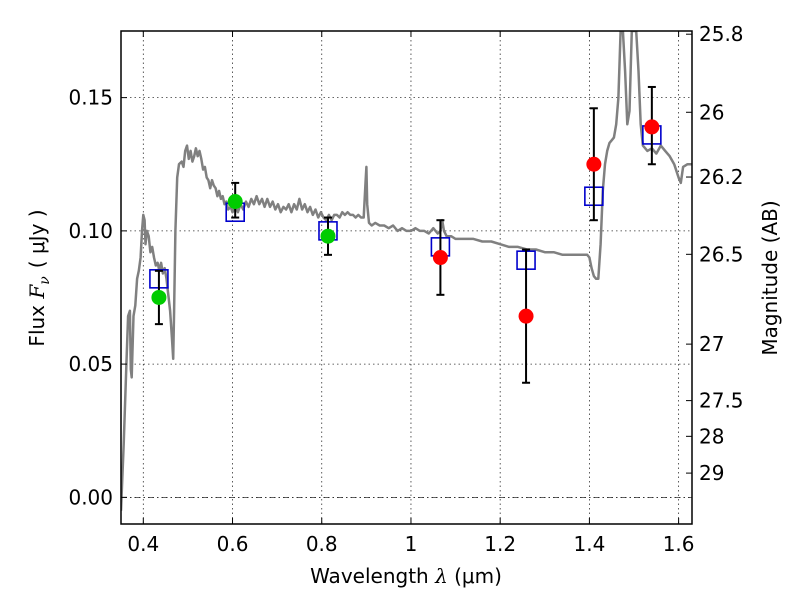 This screenshot has width=800, height=600. I want to click on x-tick-label: 0.4, so click(143, 544).